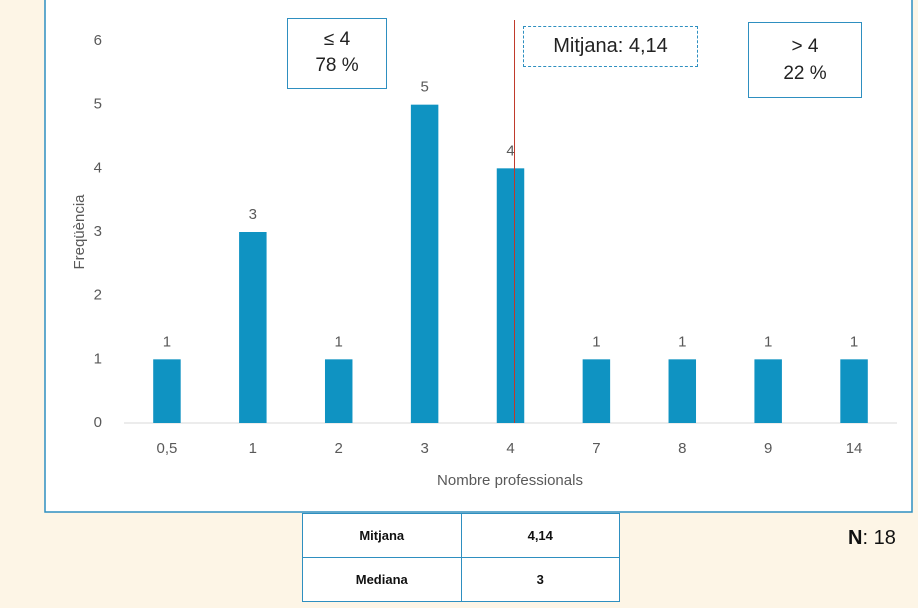 The image size is (918, 608). Describe the element at coordinates (79, 232) in the screenshot. I see `y-axis-label: Freqüència` at that location.